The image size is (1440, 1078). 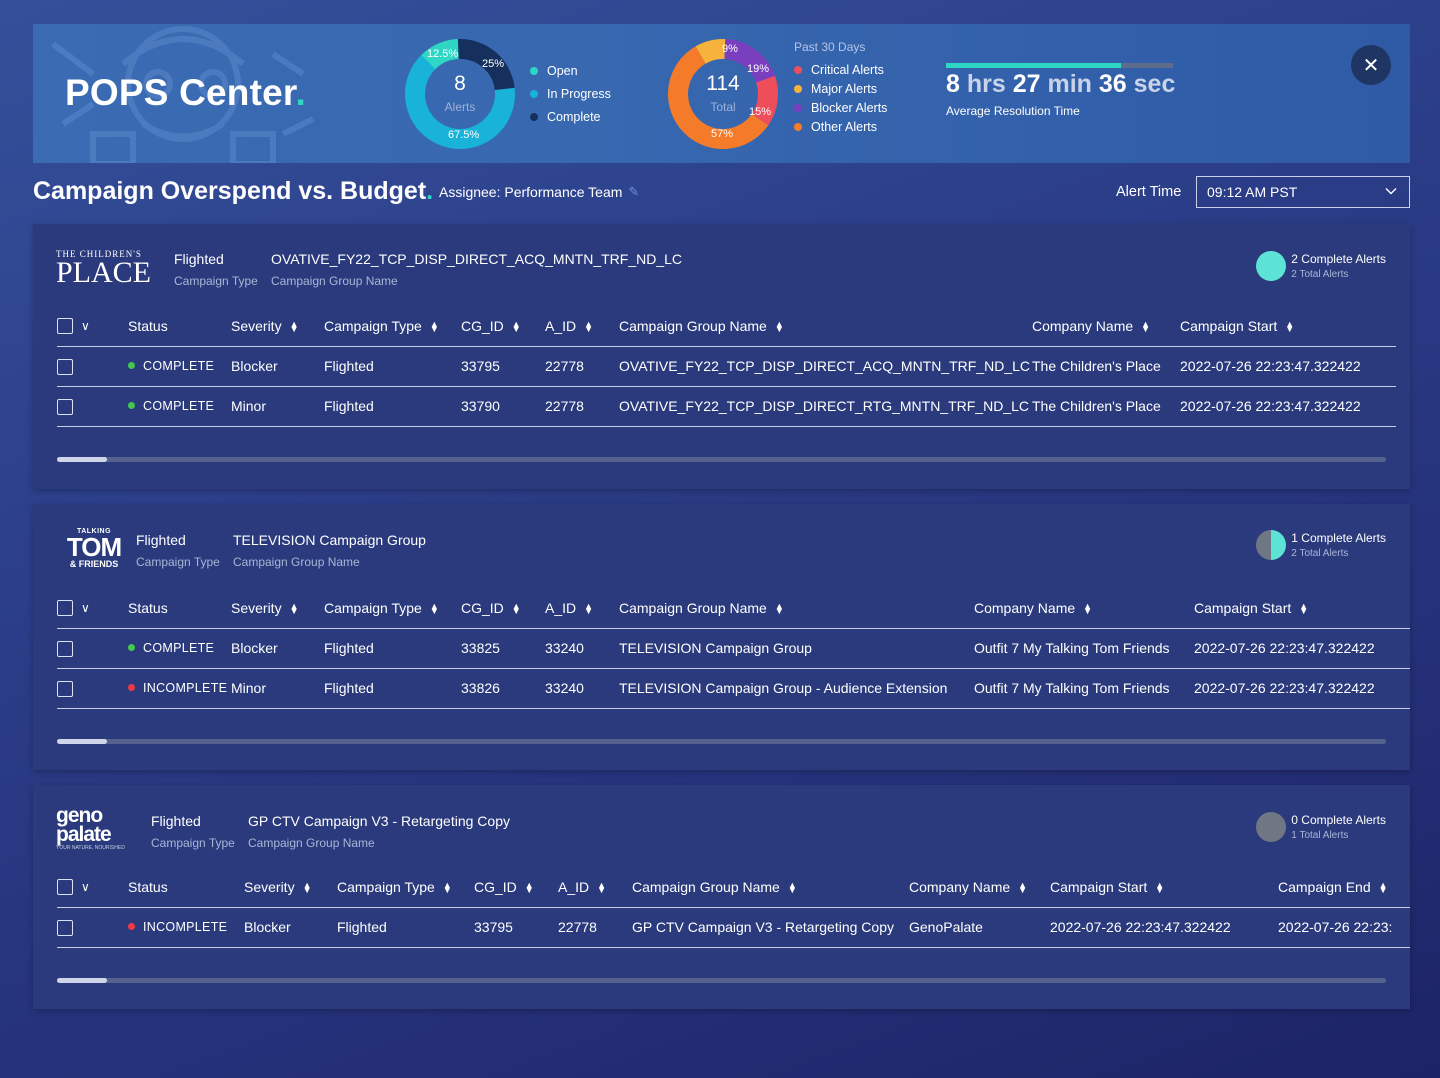 I want to click on alert-summary: 0 Complete Alerts 1 Total Alerts, so click(x=1321, y=827).